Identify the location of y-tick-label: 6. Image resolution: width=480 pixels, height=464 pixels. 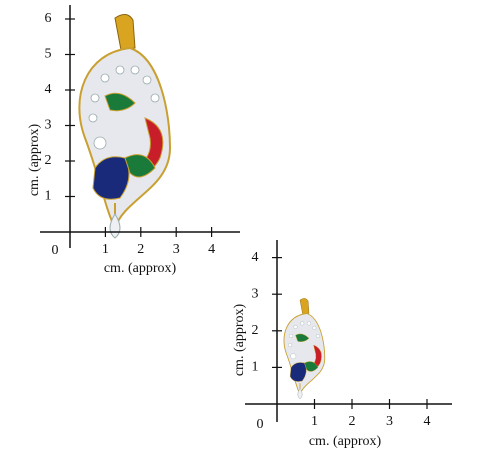
(48, 18).